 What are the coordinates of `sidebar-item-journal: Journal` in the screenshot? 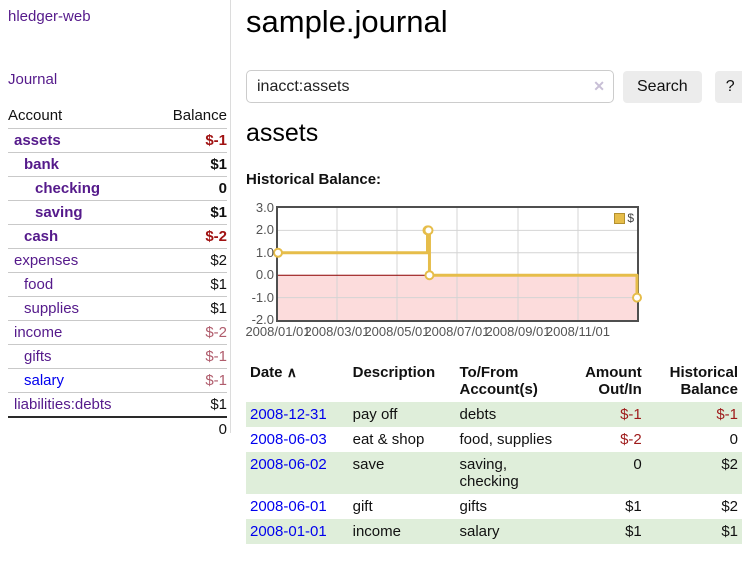 It's located at (33, 79).